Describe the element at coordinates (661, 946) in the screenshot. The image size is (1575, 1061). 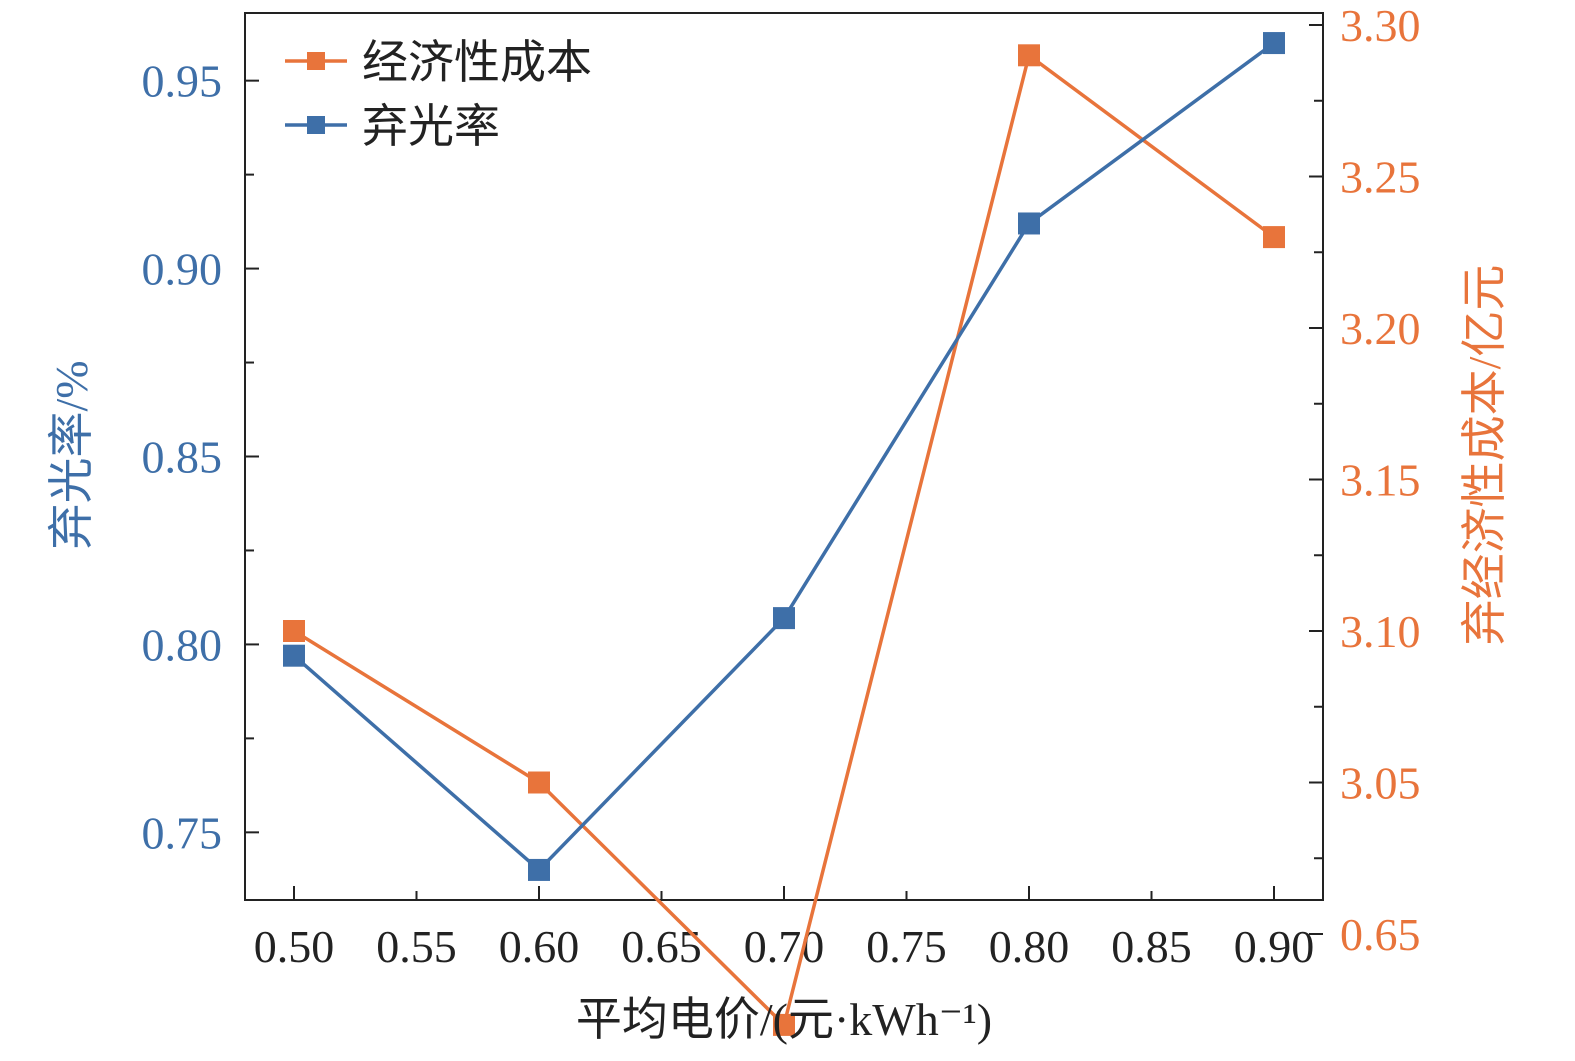
I see `x-tick-label: 0.65` at that location.